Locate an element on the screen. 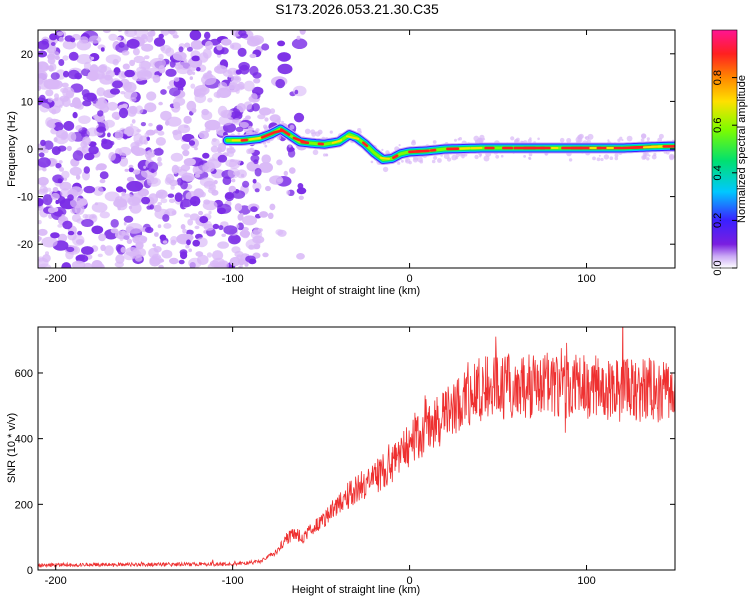  snr-y-label: SNR (10 * v/v) is located at coordinates (12, 448).